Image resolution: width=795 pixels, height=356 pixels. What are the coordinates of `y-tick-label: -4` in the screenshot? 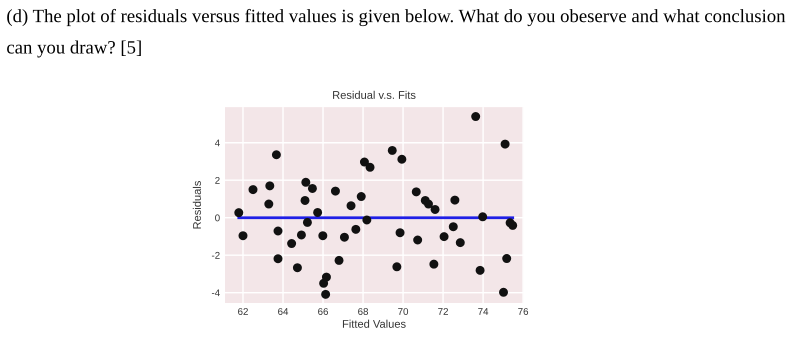 It's located at (216, 292).